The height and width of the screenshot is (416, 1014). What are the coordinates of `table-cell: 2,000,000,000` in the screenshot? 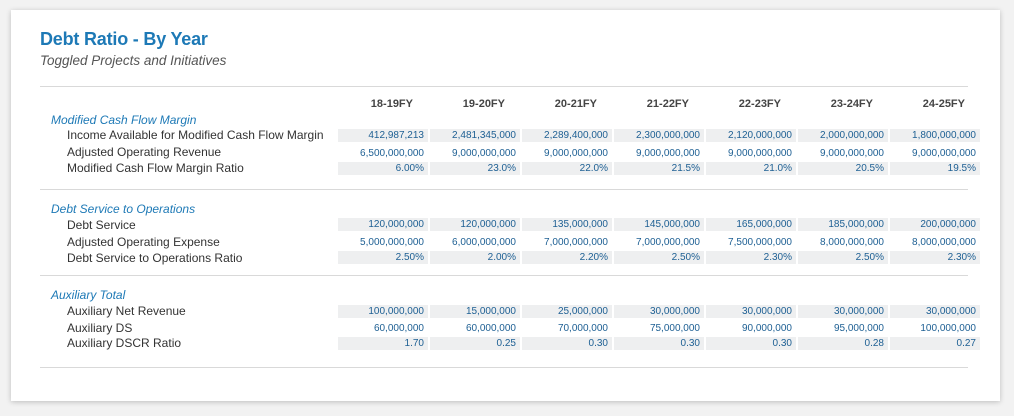 It's located at (843, 135).